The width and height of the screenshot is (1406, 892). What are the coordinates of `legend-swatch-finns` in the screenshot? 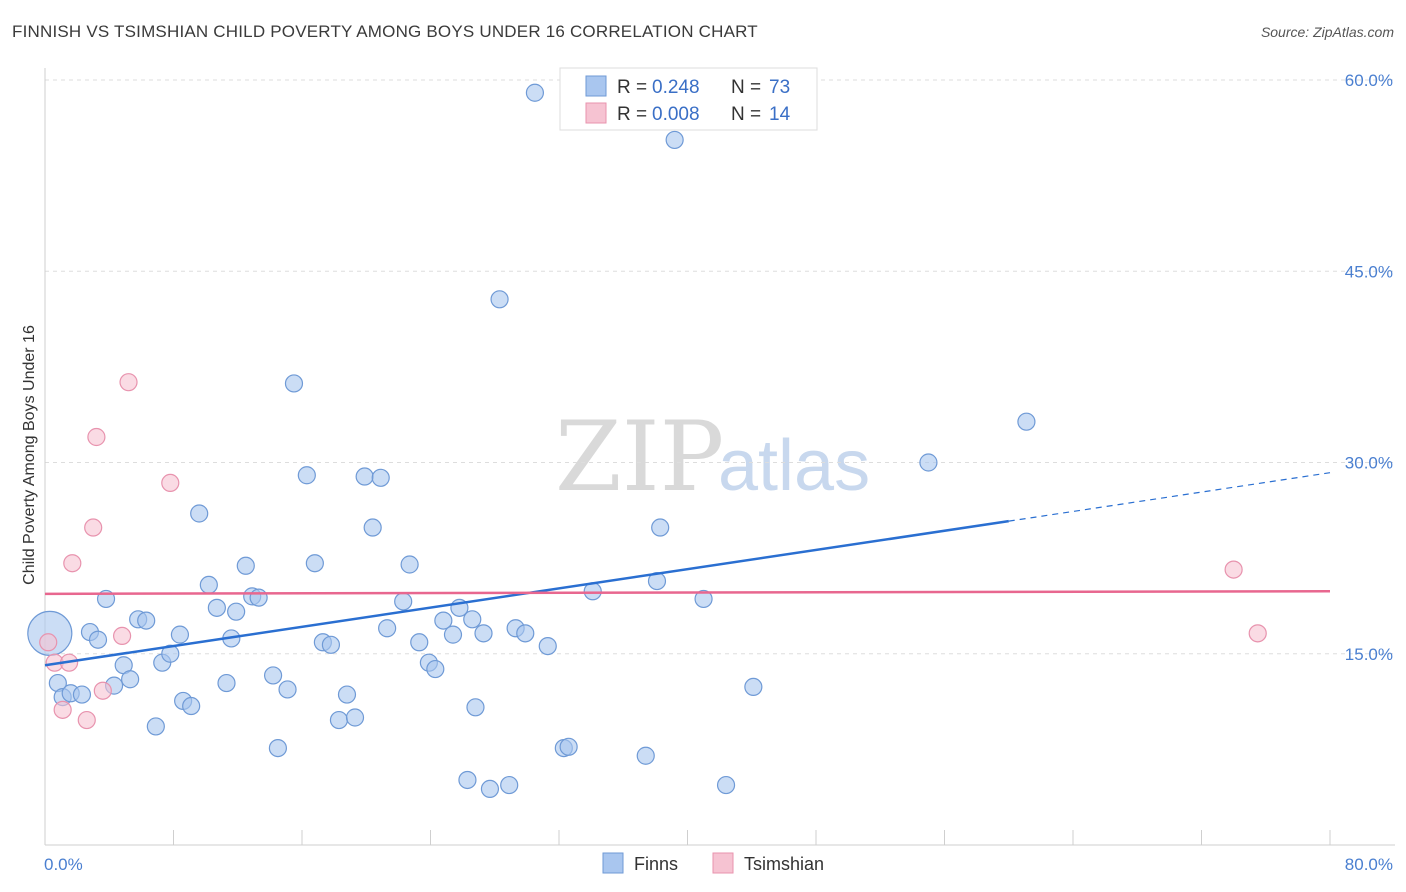 It's located at (596, 86).